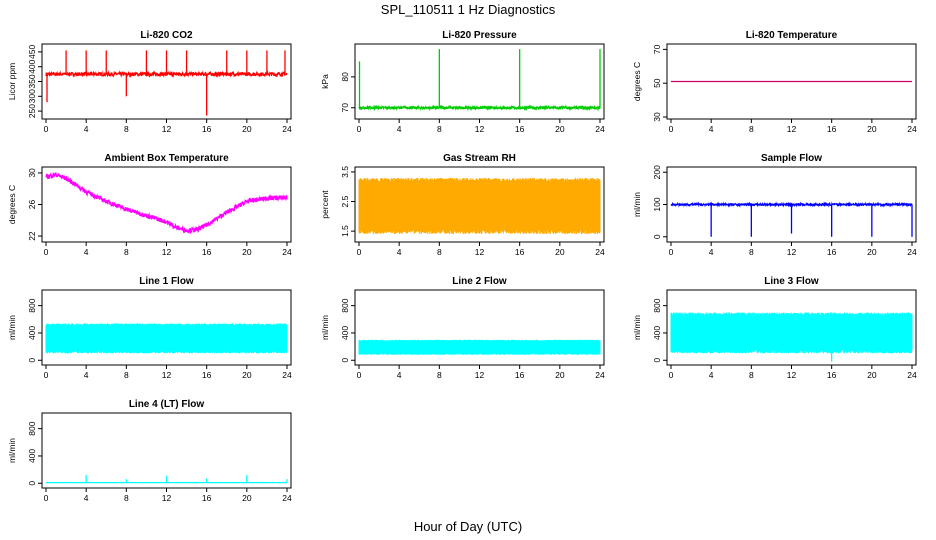 The width and height of the screenshot is (936, 540). Describe the element at coordinates (126, 375) in the screenshot. I see `line1-xtick-label: 8` at that location.